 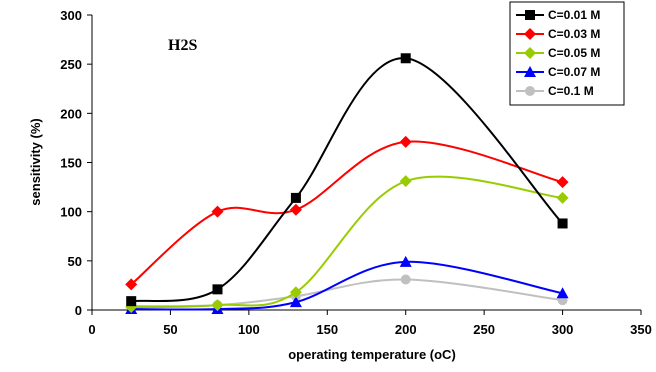 What do you see at coordinates (574, 34) in the screenshot?
I see `legend-label: C=0.03 M` at bounding box center [574, 34].